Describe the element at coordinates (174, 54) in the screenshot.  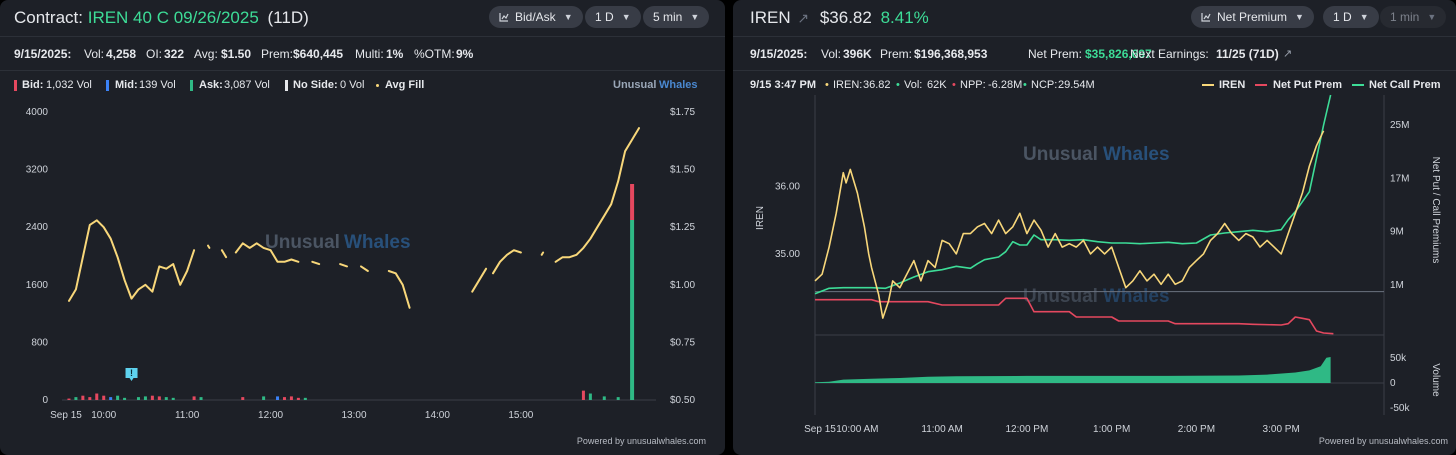
I see `stats-oi: 322` at that location.